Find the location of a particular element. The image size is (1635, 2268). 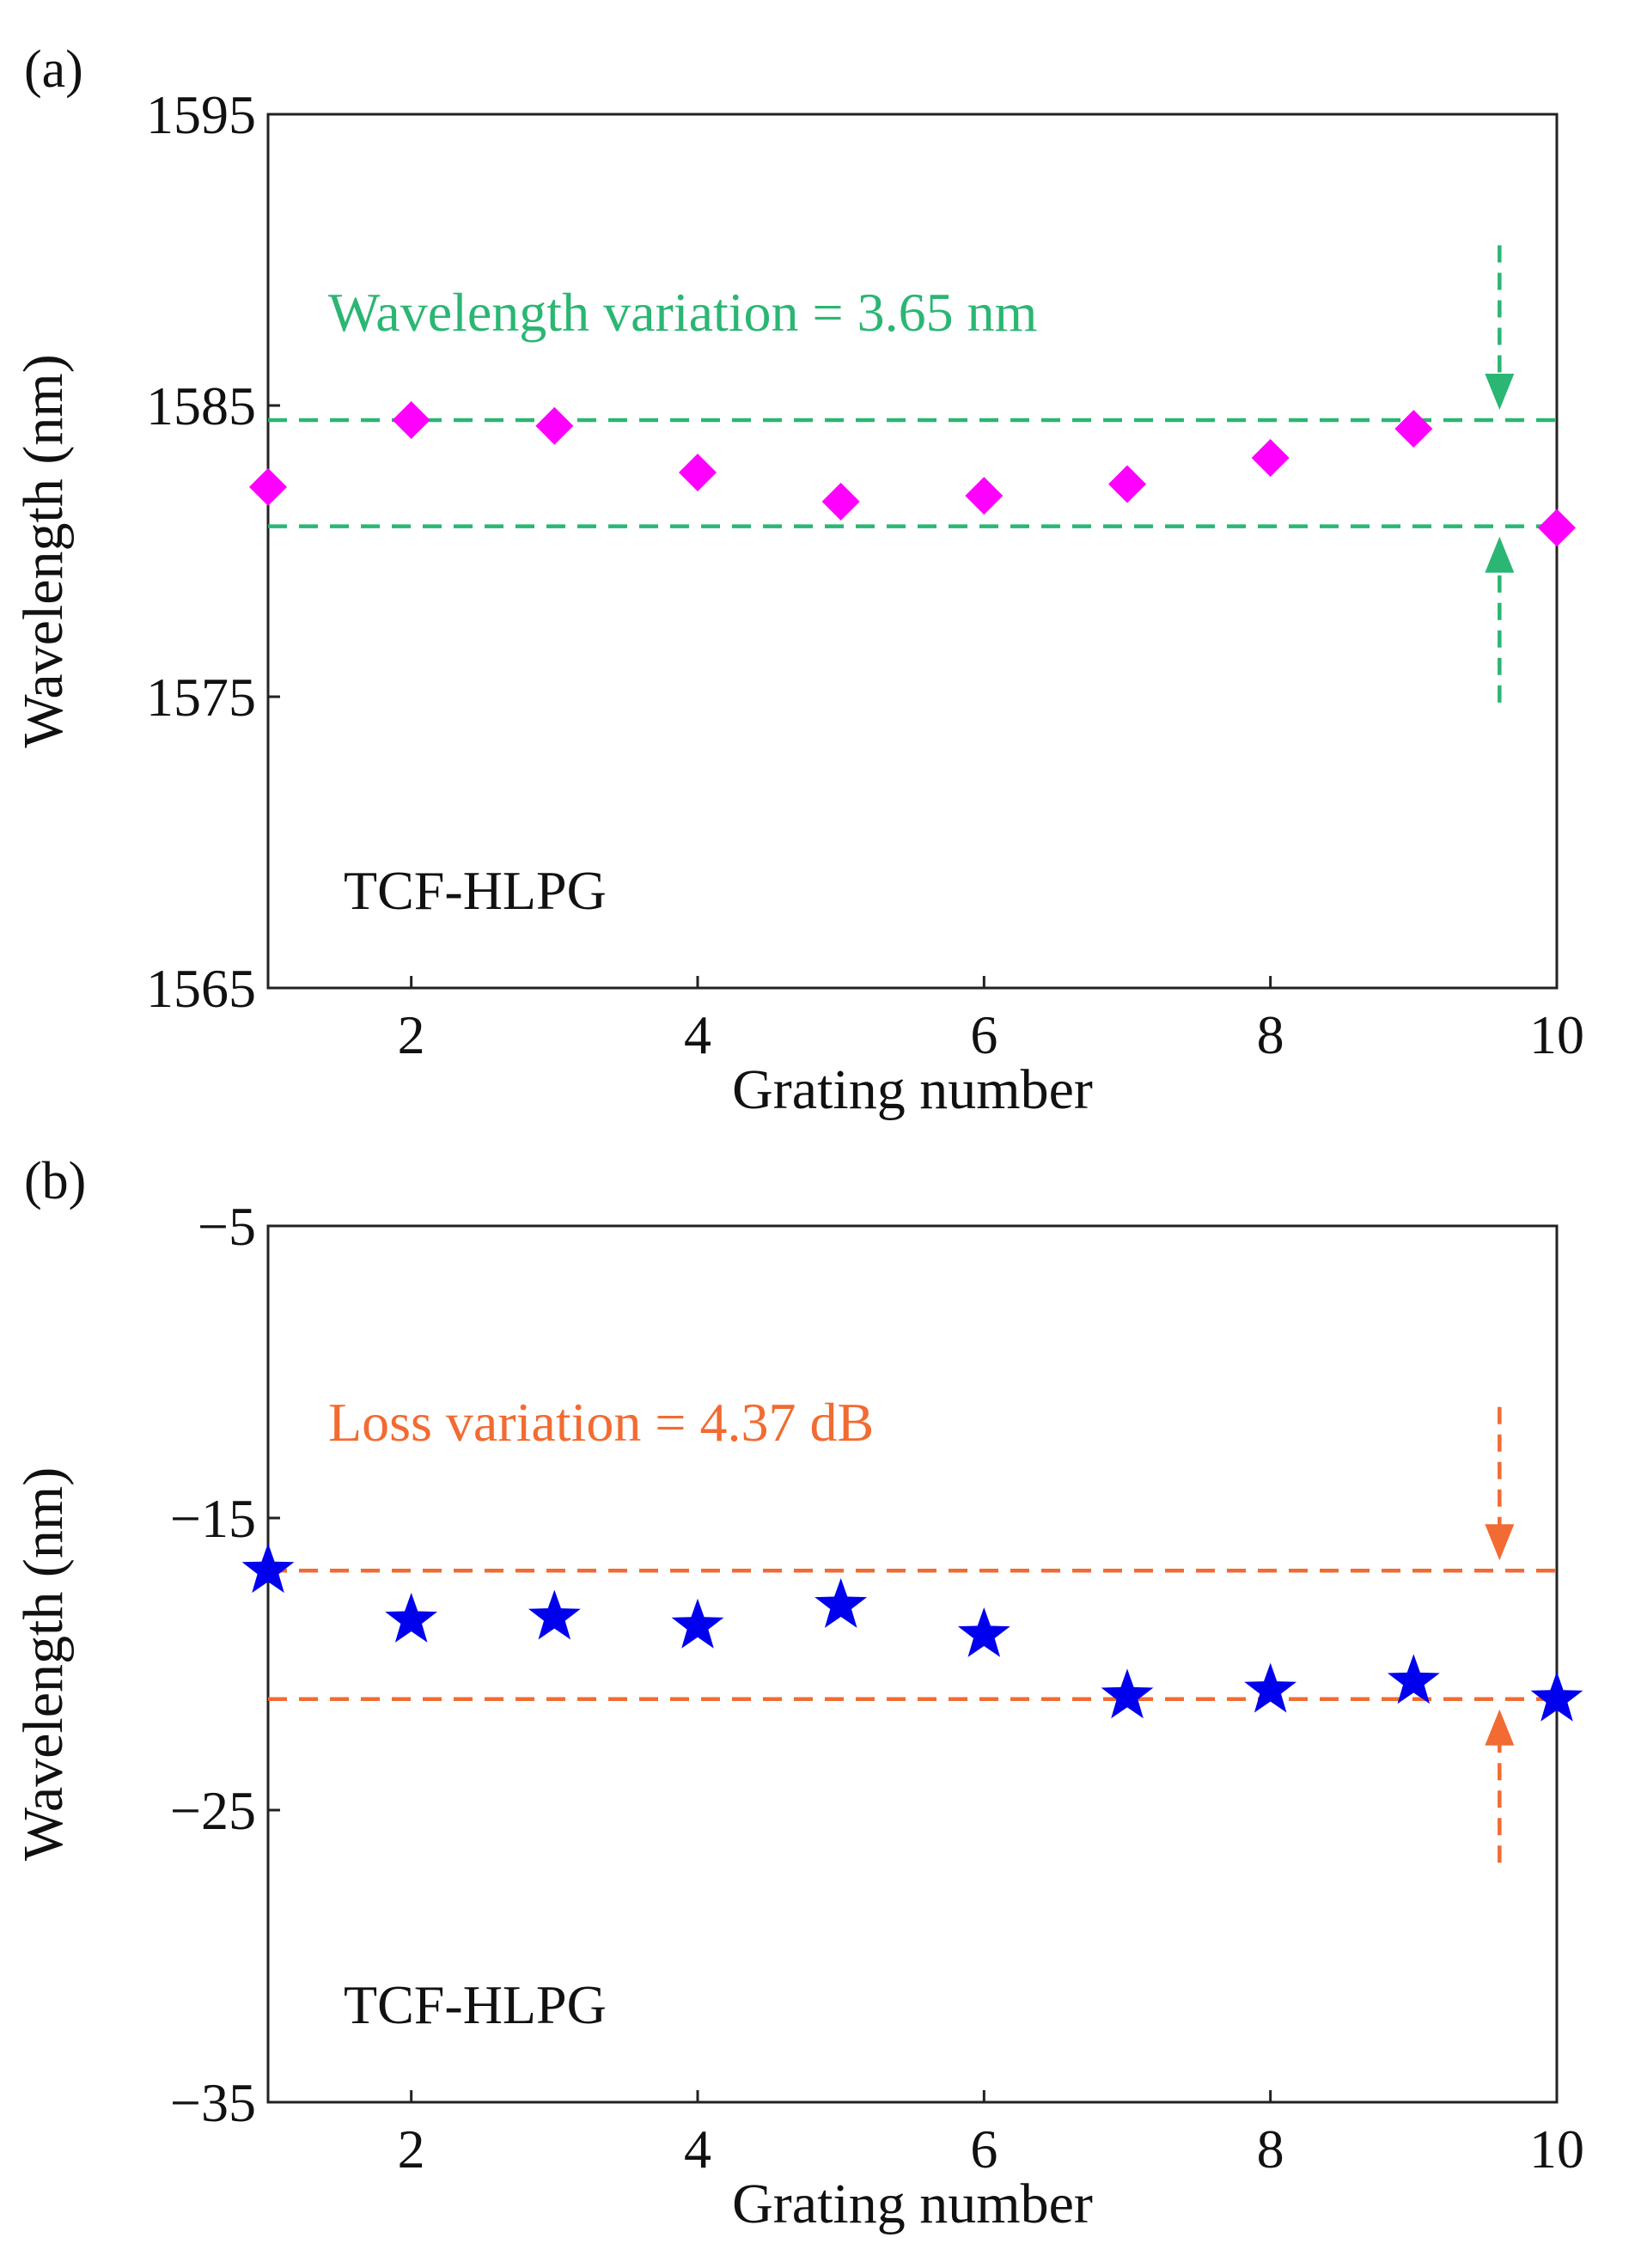

y-tick-label: 1595 is located at coordinates (201, 114).